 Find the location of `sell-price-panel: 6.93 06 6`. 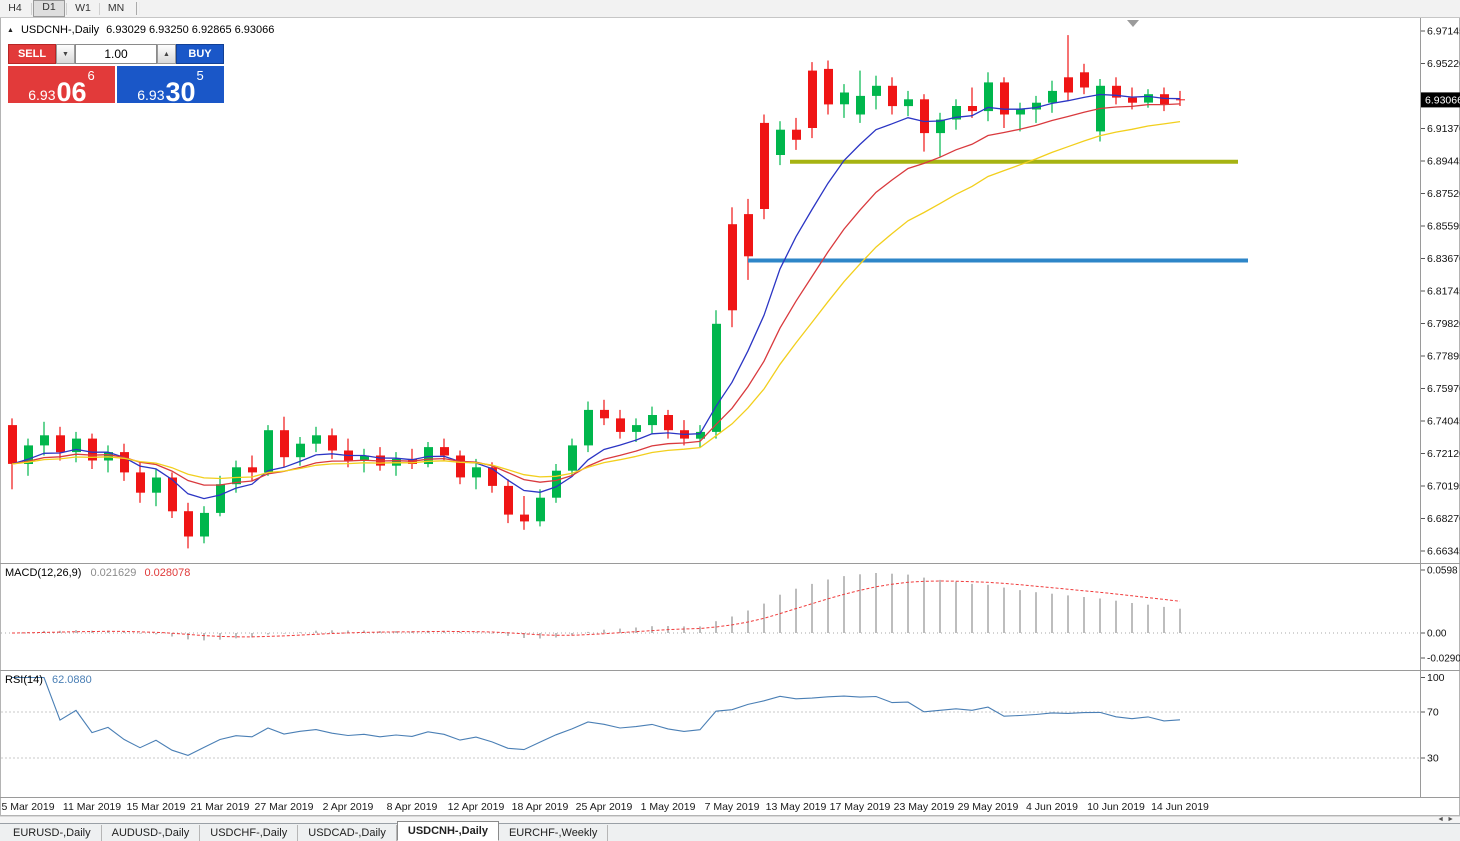

sell-price-panel: 6.93 06 6 is located at coordinates (61, 86).